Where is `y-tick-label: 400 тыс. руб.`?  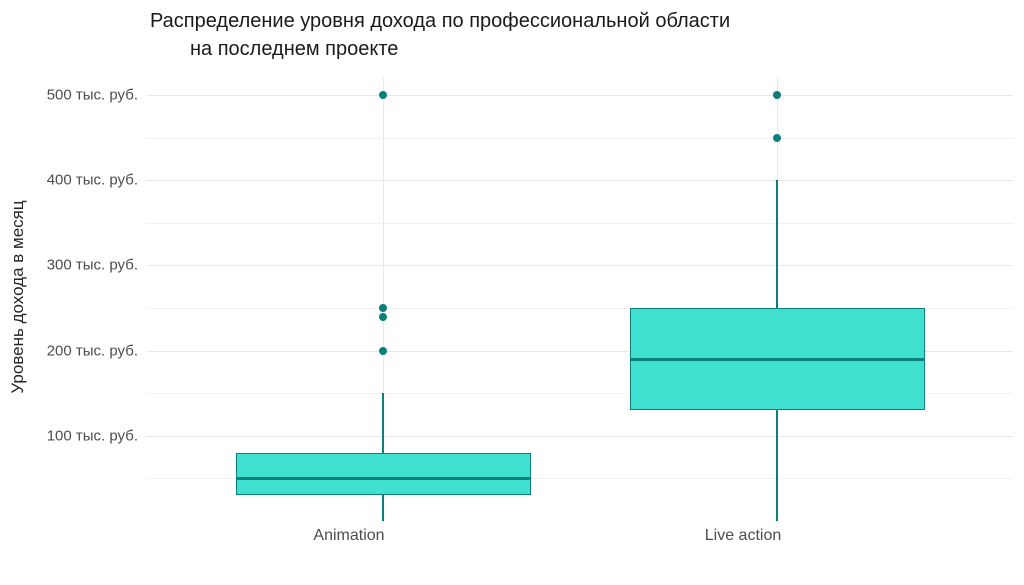 y-tick-label: 400 тыс. руб. is located at coordinates (92, 180).